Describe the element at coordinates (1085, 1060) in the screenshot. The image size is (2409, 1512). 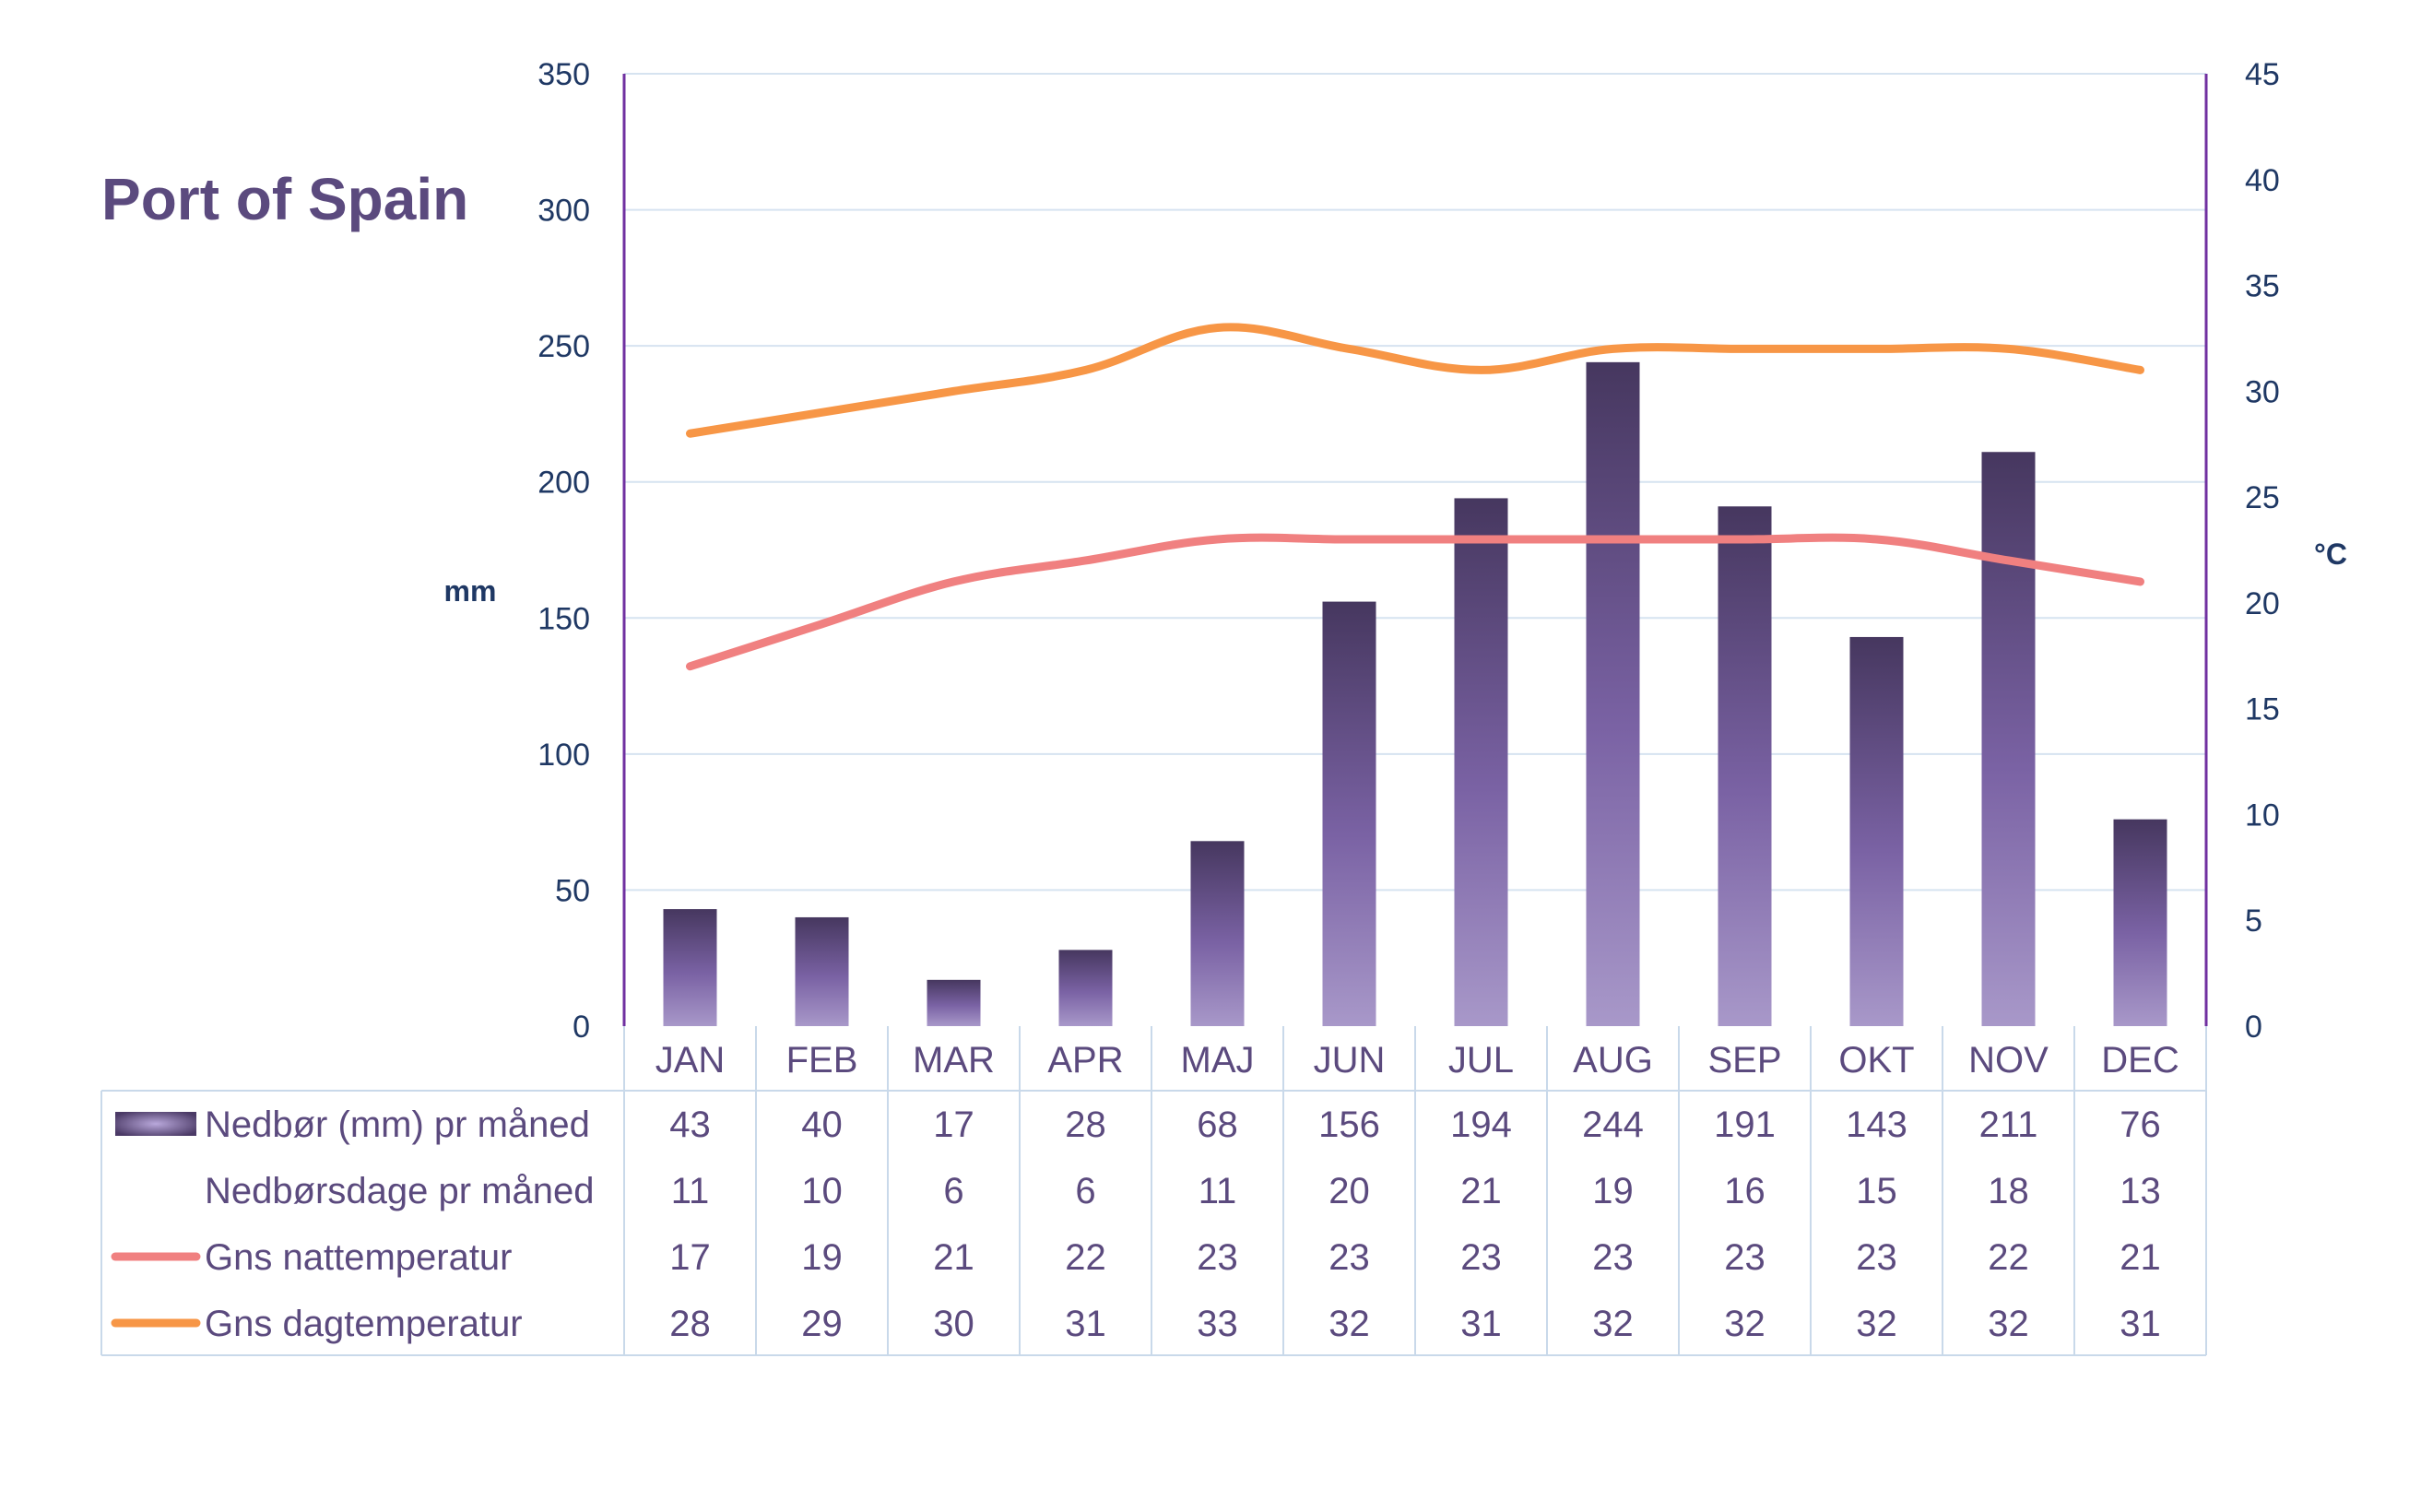
I see `category-label: APR` at that location.